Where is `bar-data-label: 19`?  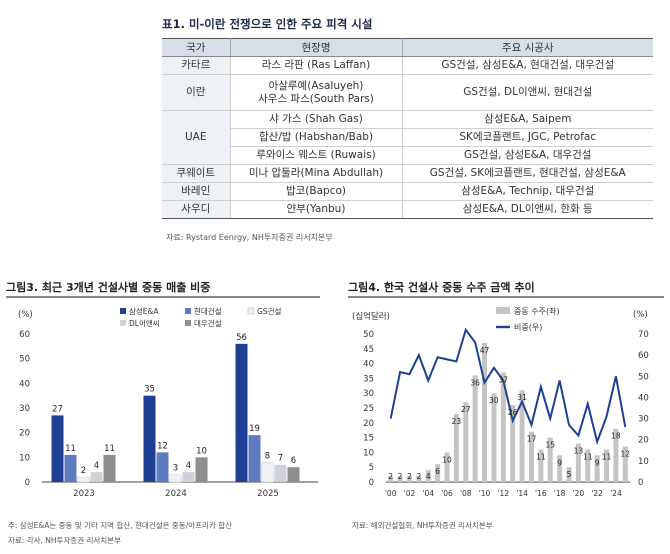 bar-data-label: 19 is located at coordinates (254, 429).